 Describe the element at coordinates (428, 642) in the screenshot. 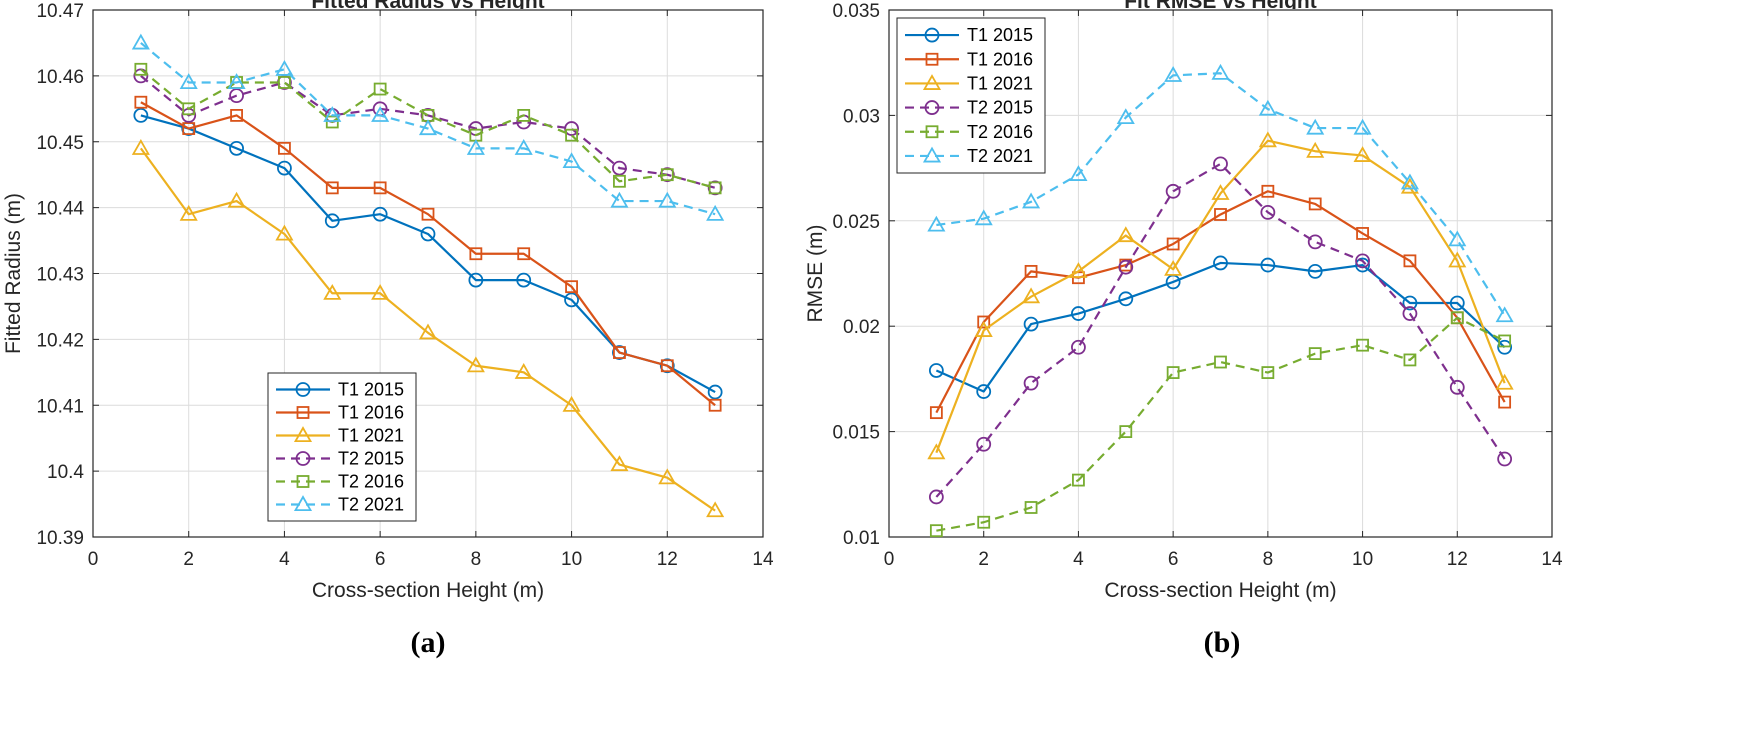

I see `panel-label: (a)` at that location.